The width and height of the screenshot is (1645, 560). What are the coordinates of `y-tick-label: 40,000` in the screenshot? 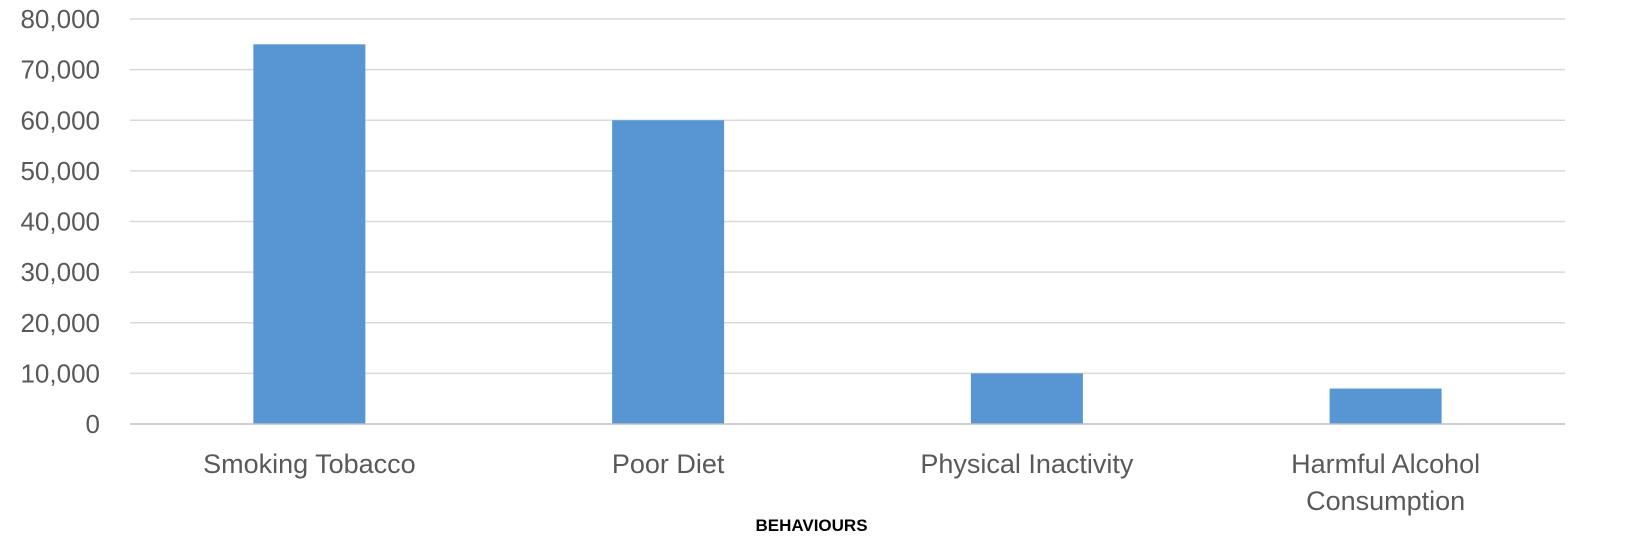 It's located at (60, 222).